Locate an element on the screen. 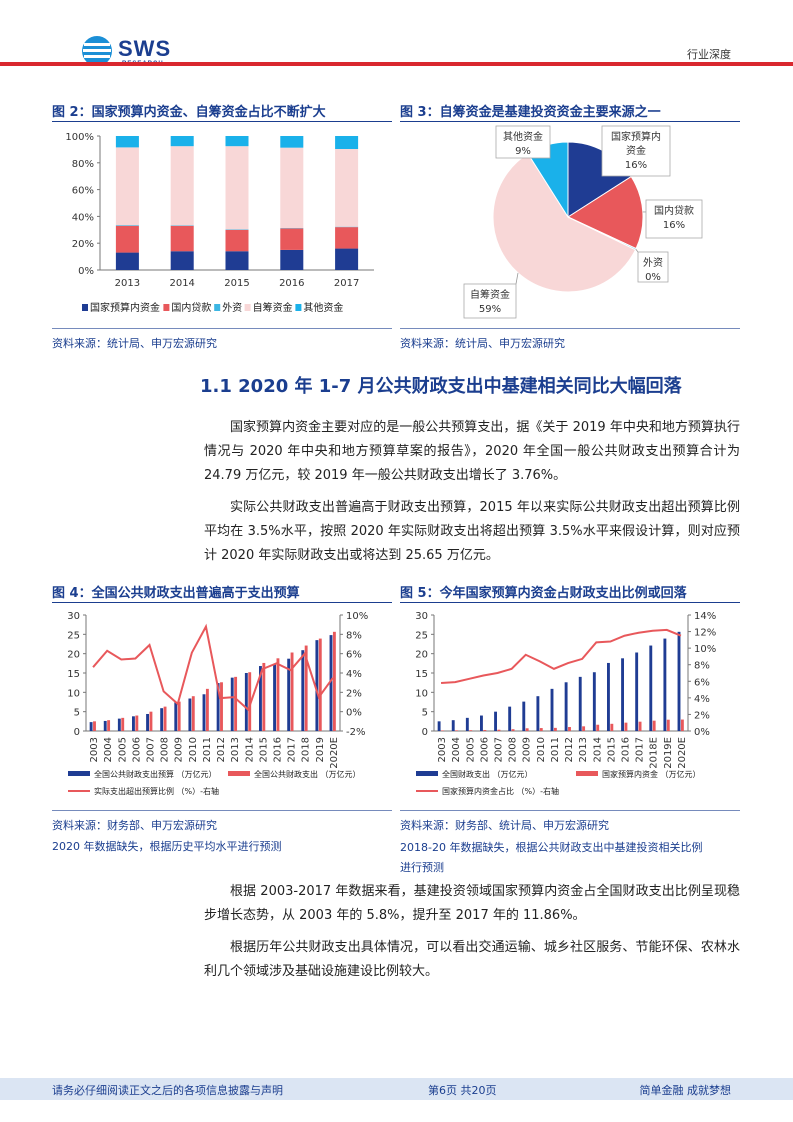  fig4-x-tick-label: 2011 is located at coordinates (207, 749).